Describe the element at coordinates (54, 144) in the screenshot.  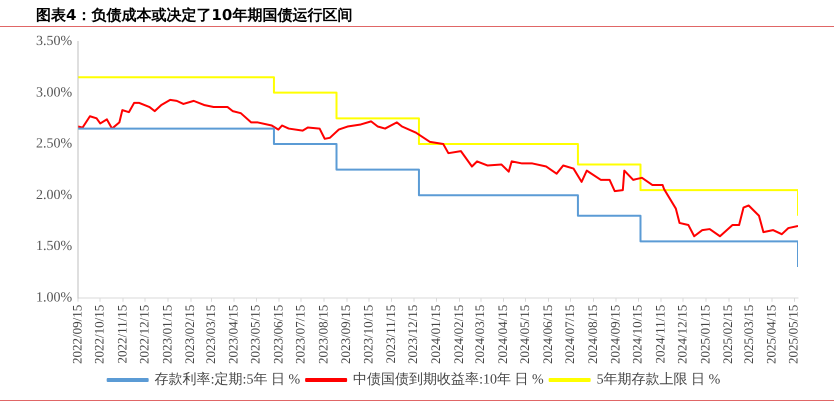
I see `y-tick-label: 2.50%` at that location.